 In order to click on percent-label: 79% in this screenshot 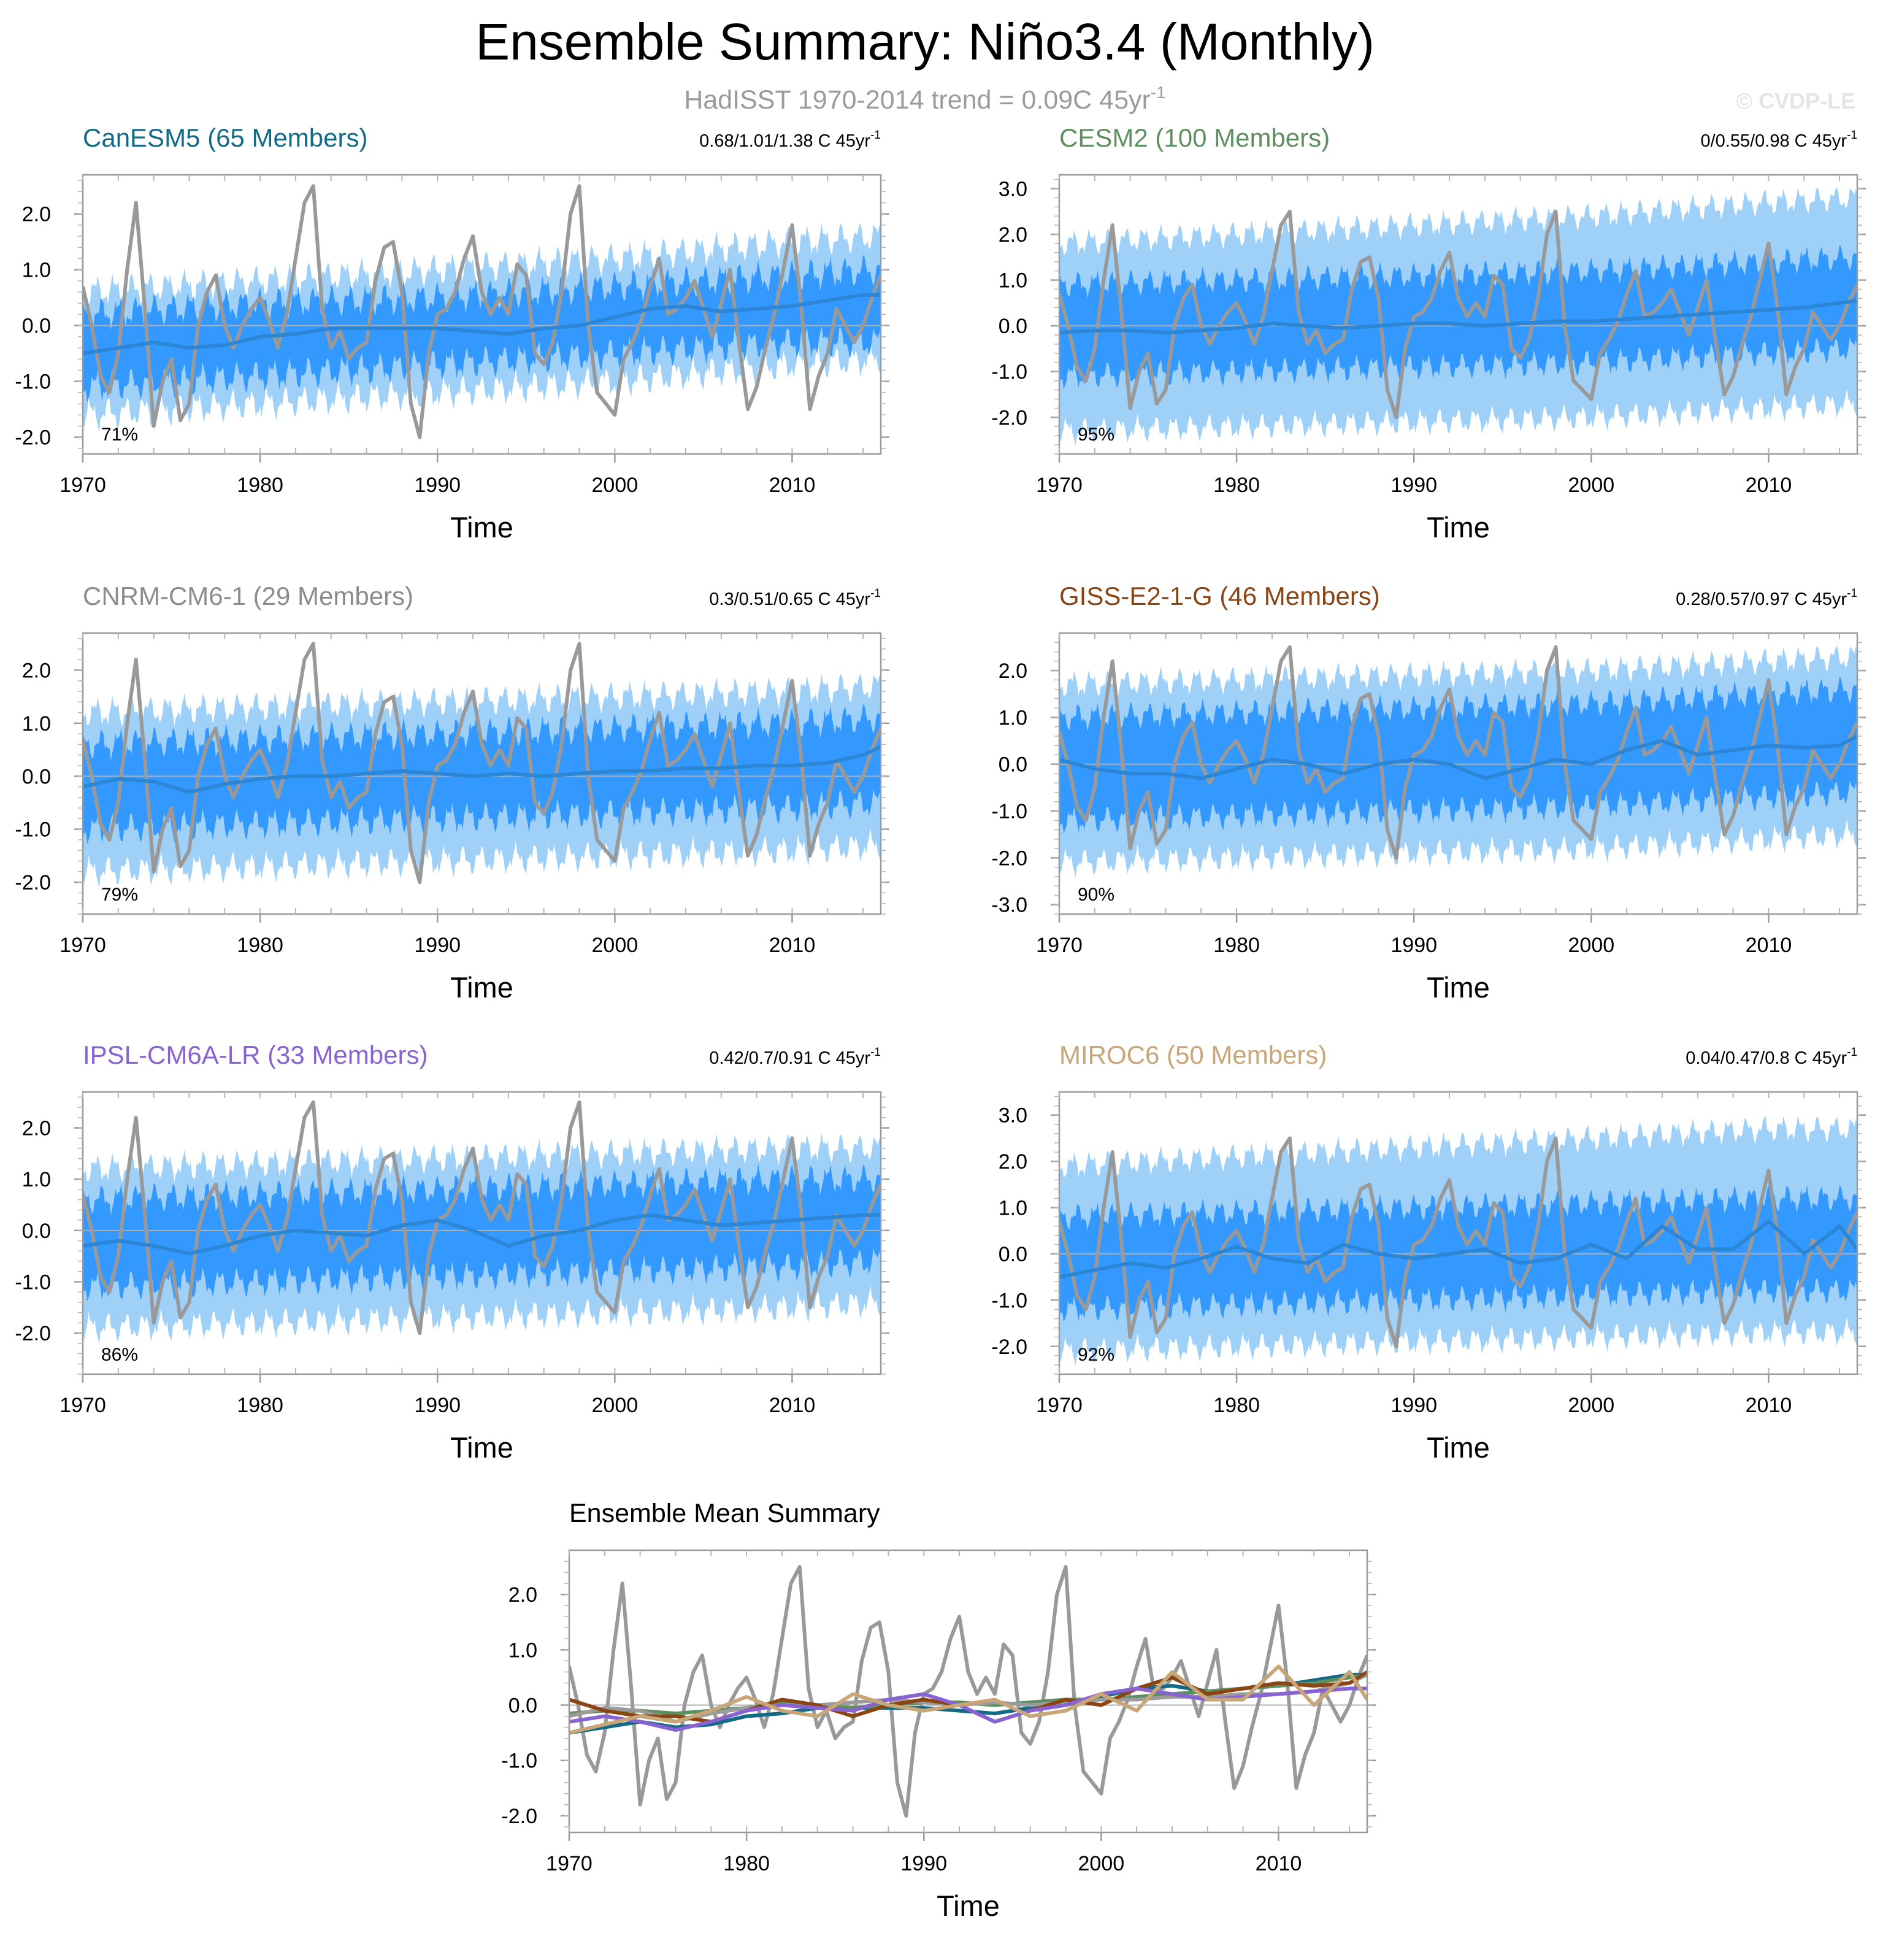, I will do `click(120, 895)`.